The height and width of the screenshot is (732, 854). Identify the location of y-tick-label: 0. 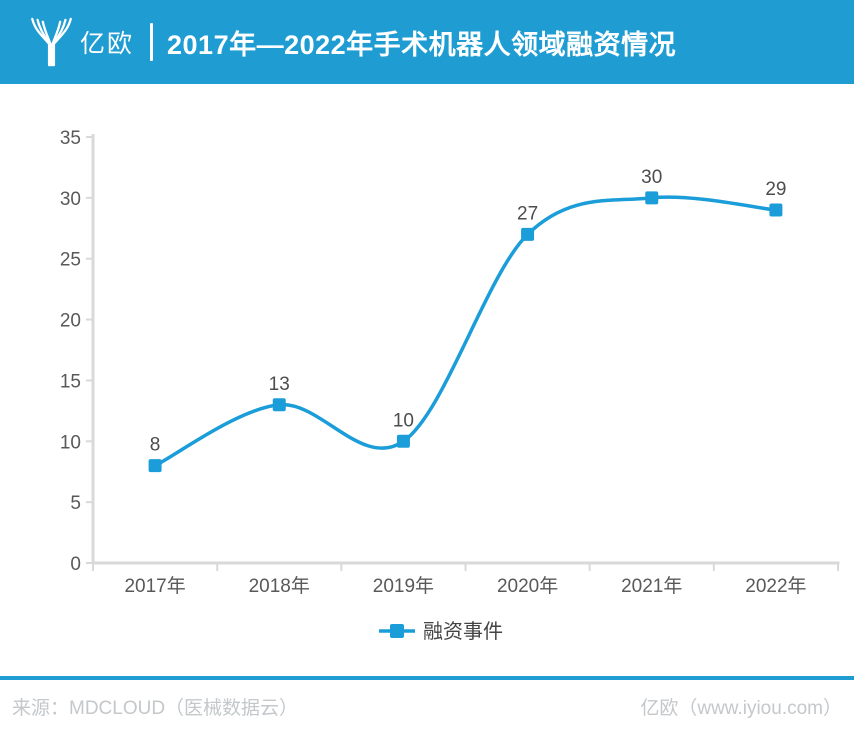
(75, 564).